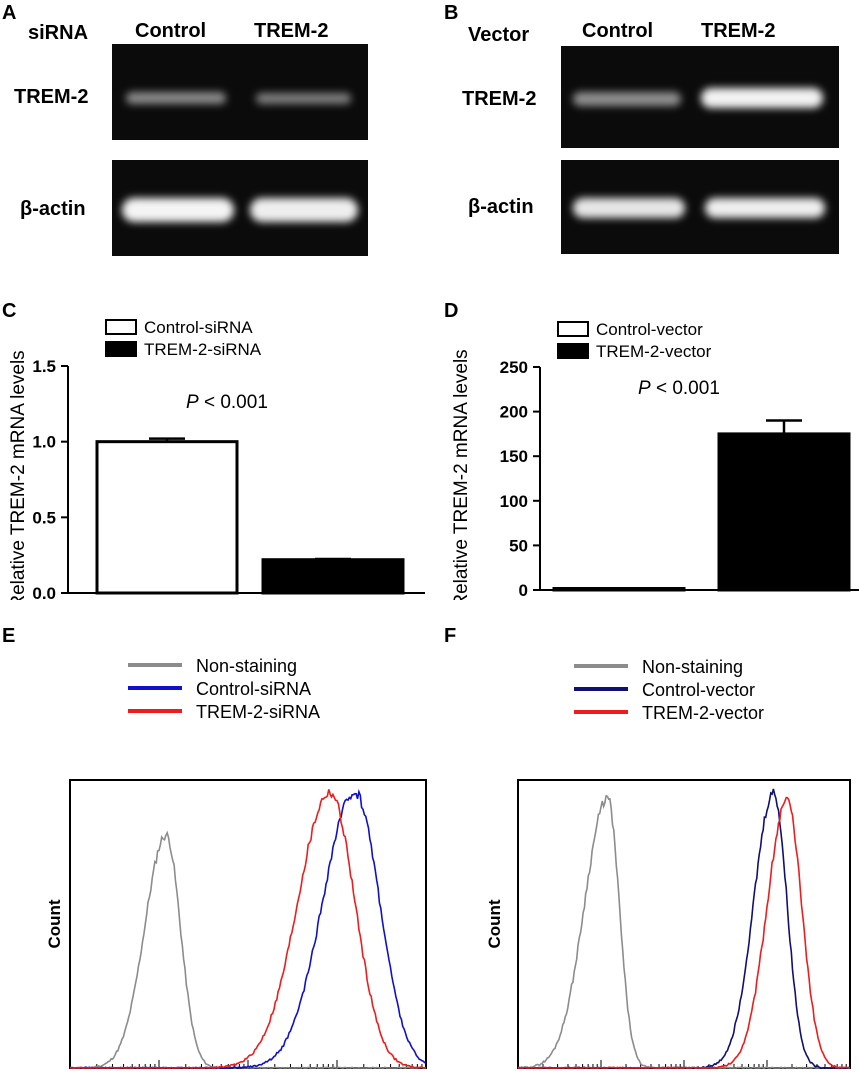 This screenshot has width=859, height=1072. What do you see at coordinates (499, 35) in the screenshot?
I see `gel-b-row-header: Vector` at bounding box center [499, 35].